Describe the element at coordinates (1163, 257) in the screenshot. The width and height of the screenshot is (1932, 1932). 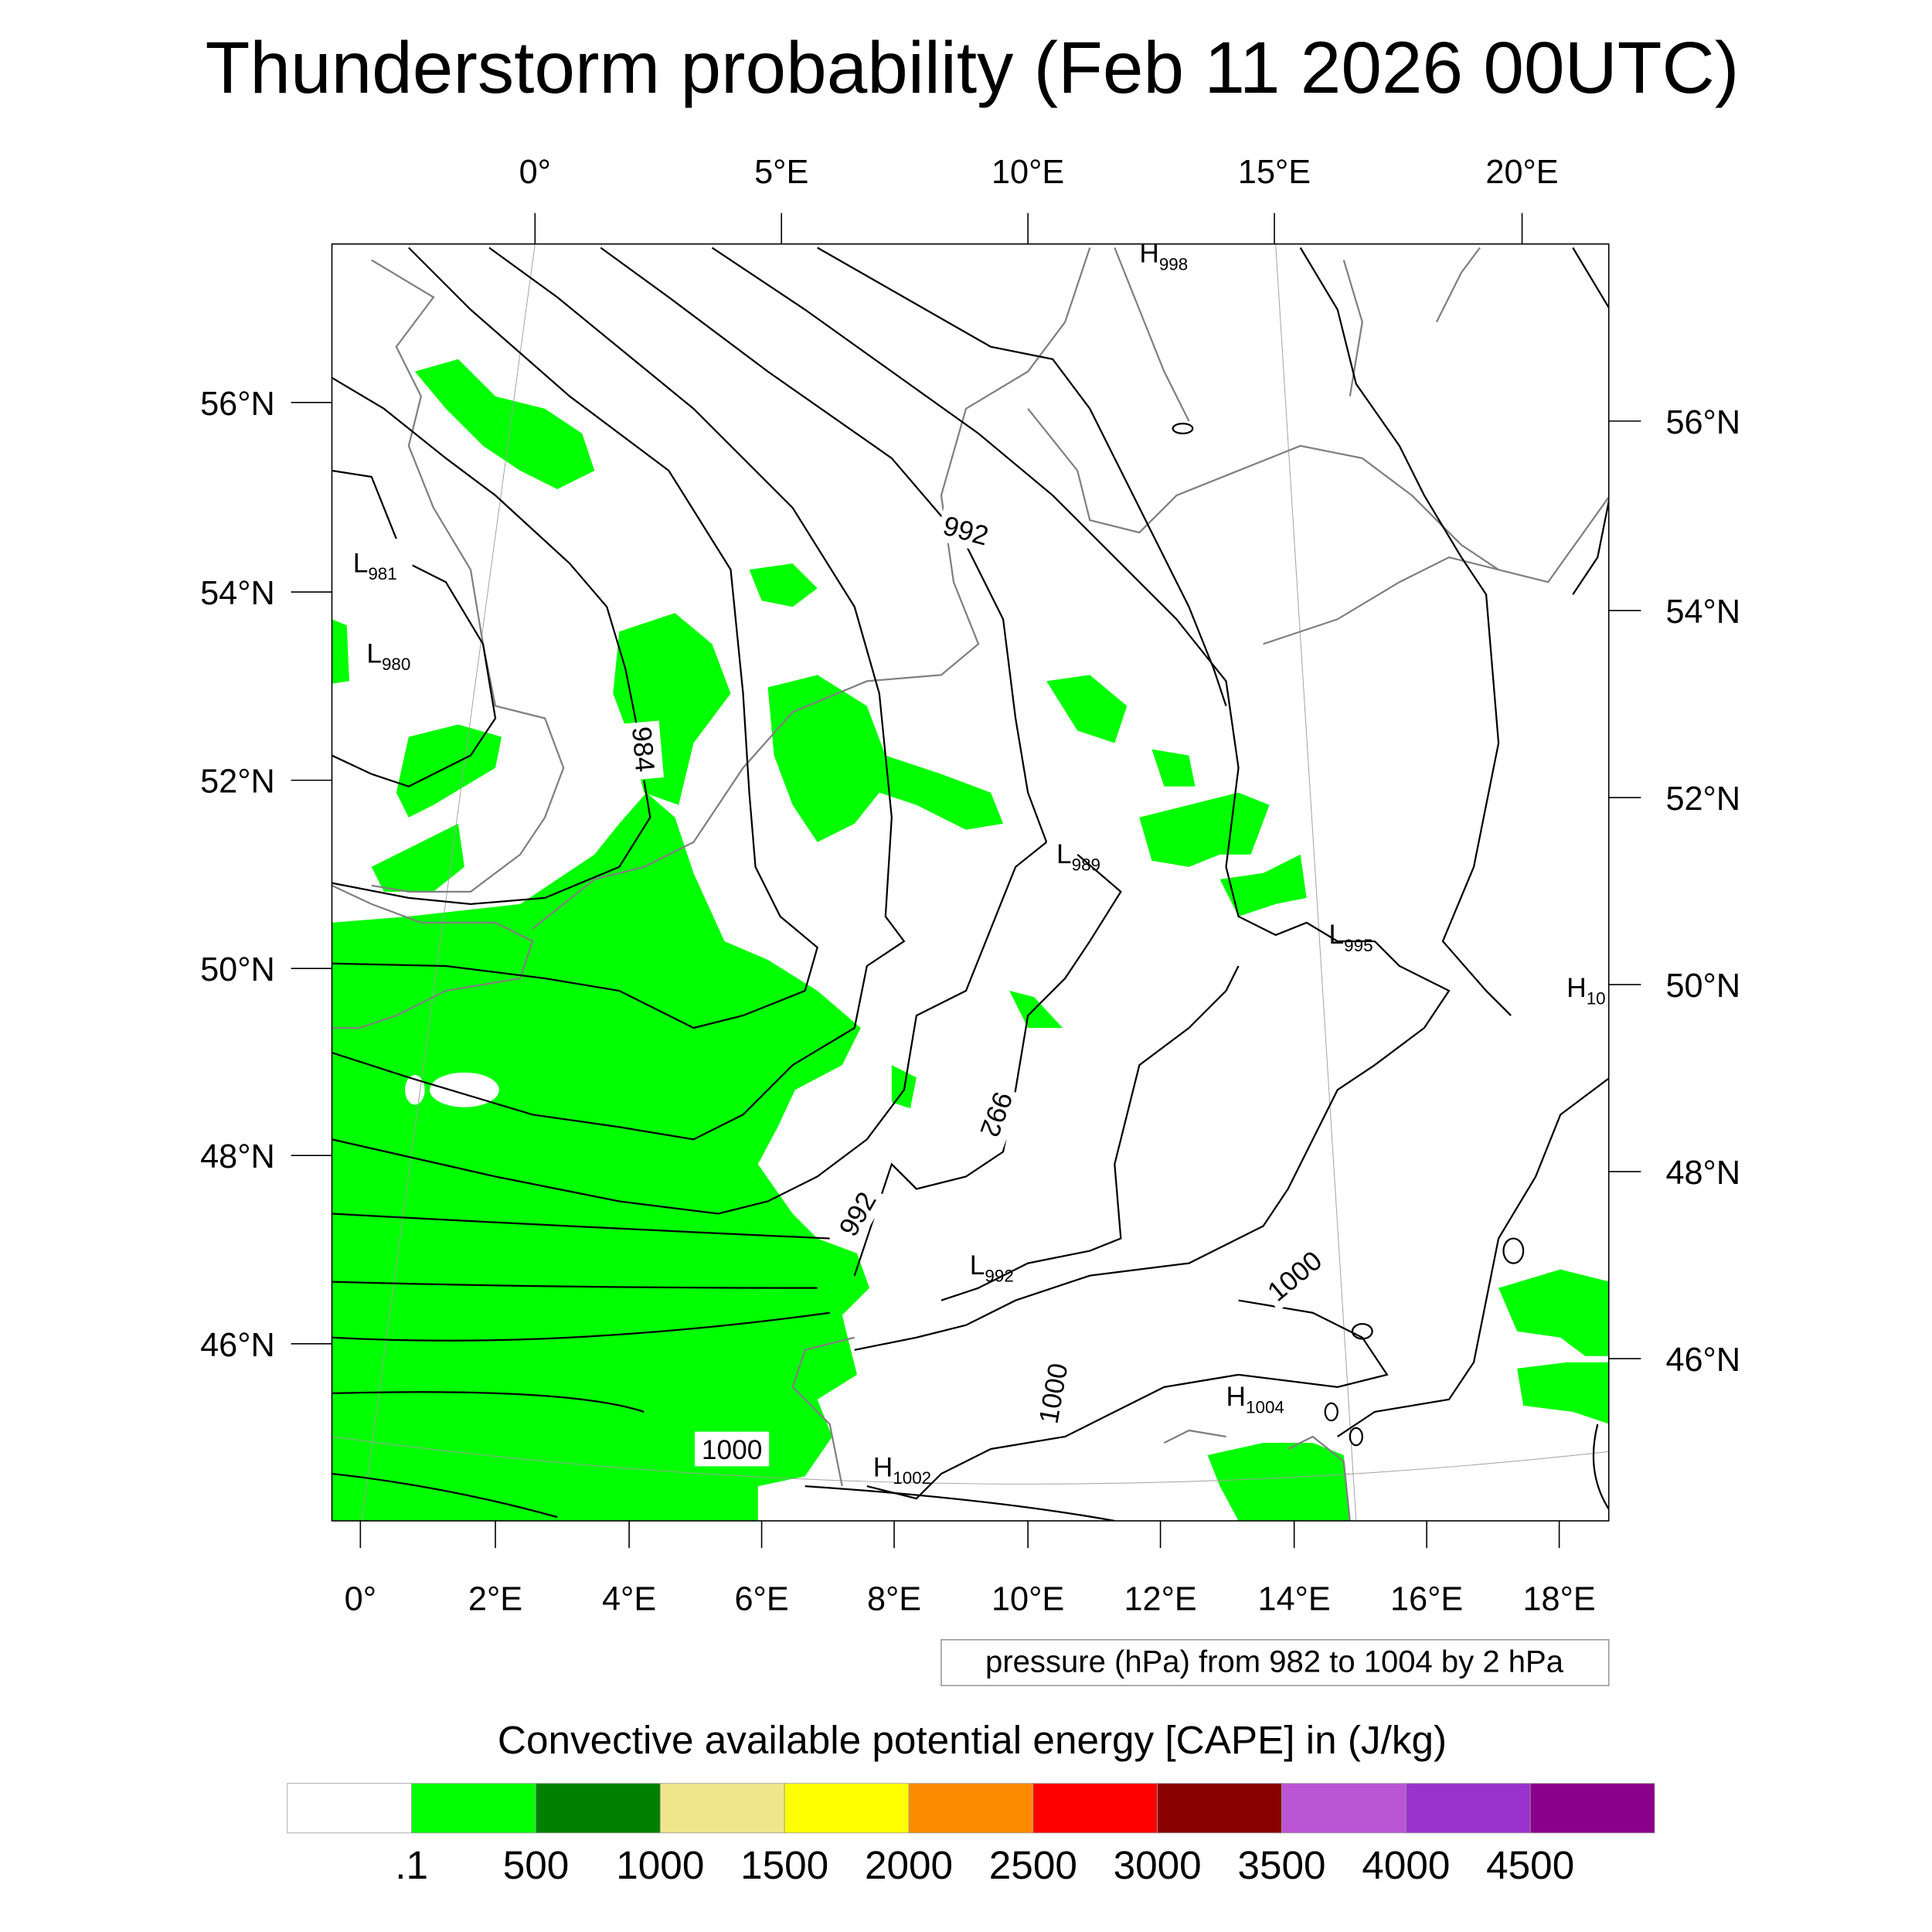
I see `high-998: H998` at that location.